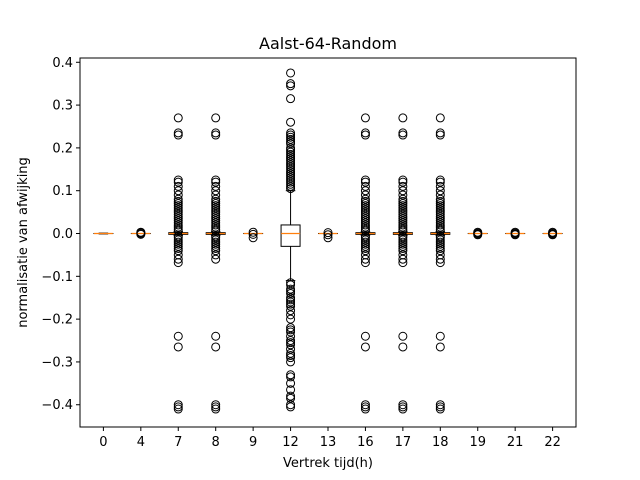 The image size is (640, 480). I want to click on x-tick-label: 8, so click(216, 442).